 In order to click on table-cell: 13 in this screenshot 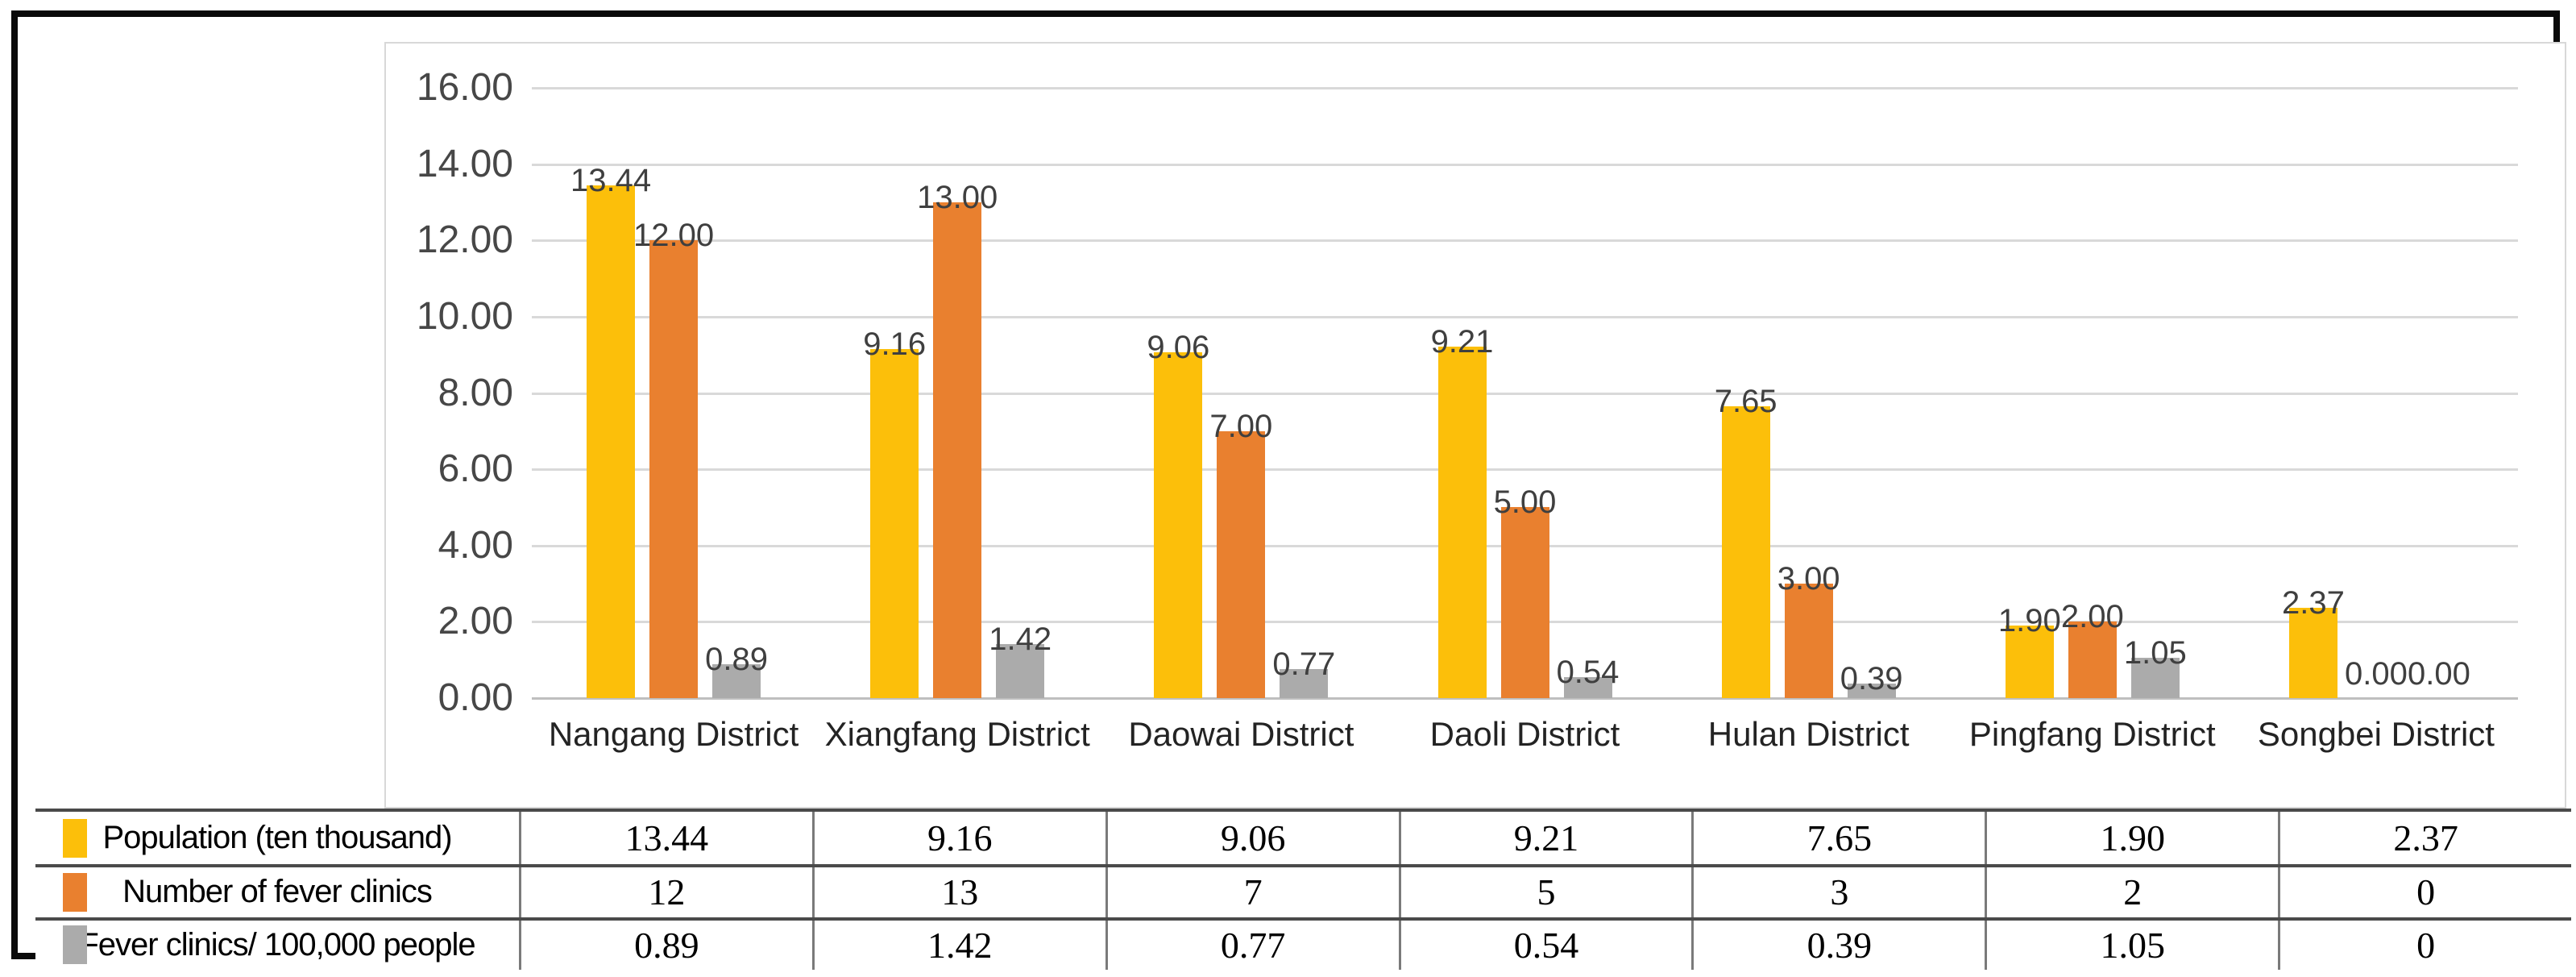, I will do `click(958, 892)`.